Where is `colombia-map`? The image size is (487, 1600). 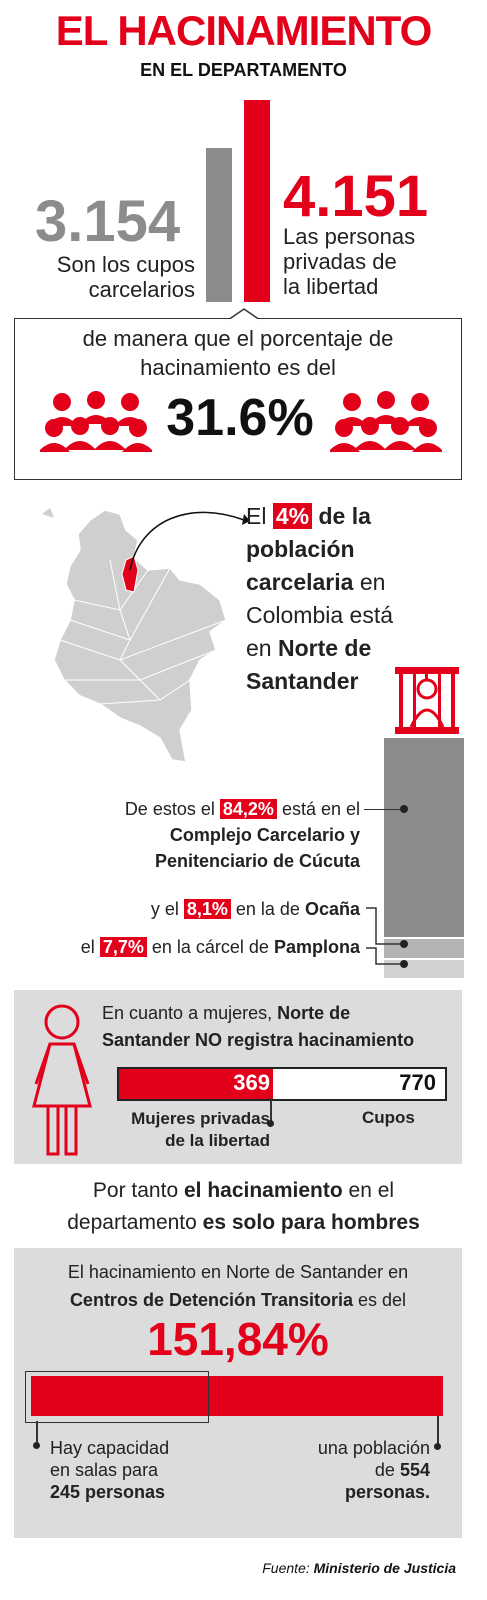 colombia-map is located at coordinates (146, 635).